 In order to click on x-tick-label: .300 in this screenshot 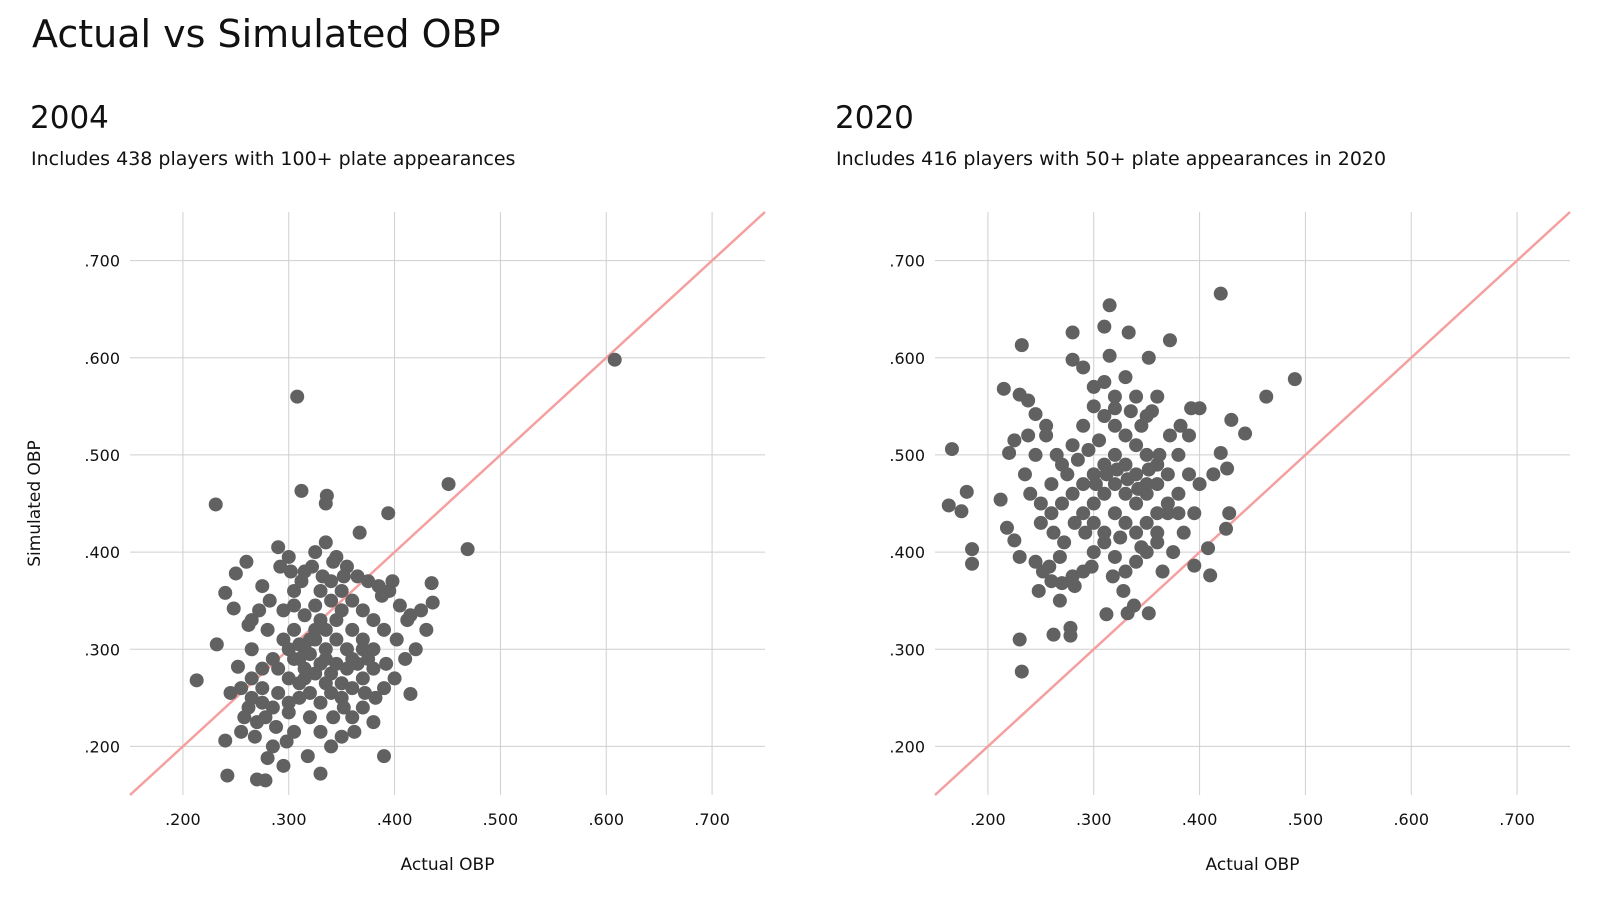, I will do `click(289, 819)`.